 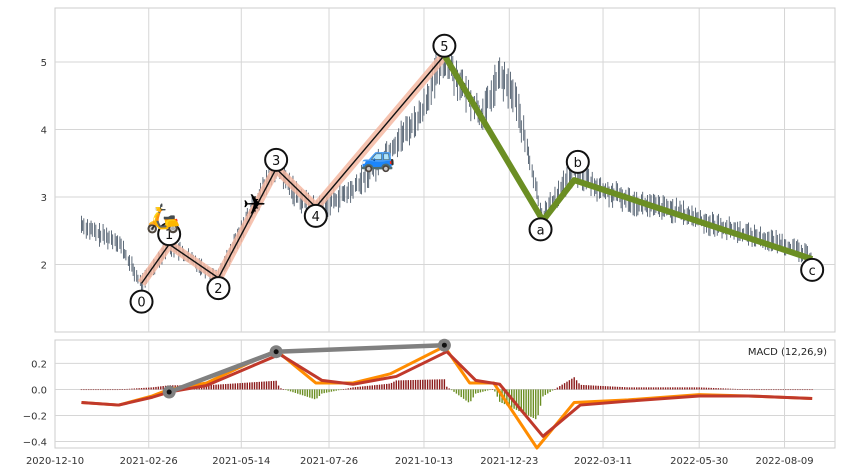 I want to click on airplane-icon: ✈, so click(x=254, y=204).